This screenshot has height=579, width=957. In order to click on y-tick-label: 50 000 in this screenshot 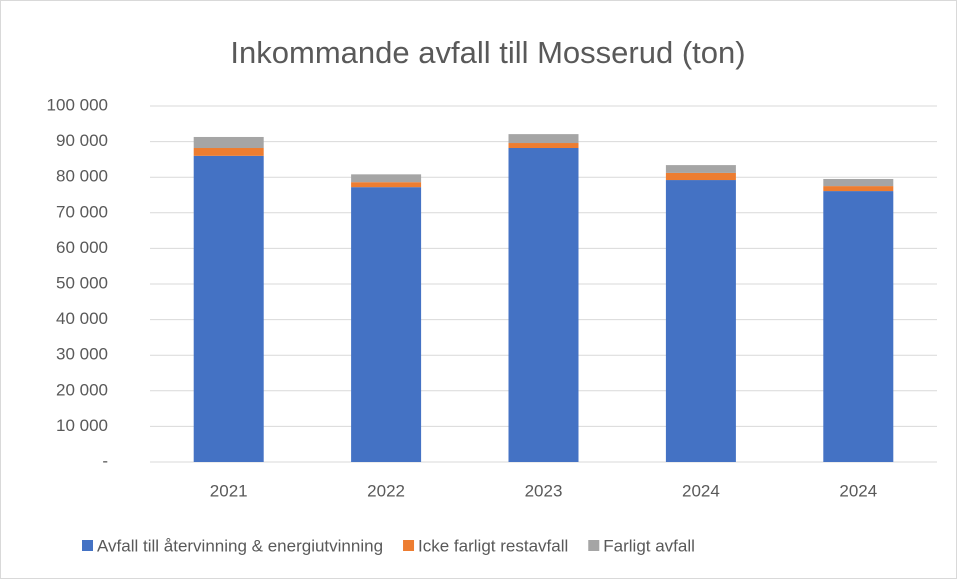, I will do `click(82, 282)`.